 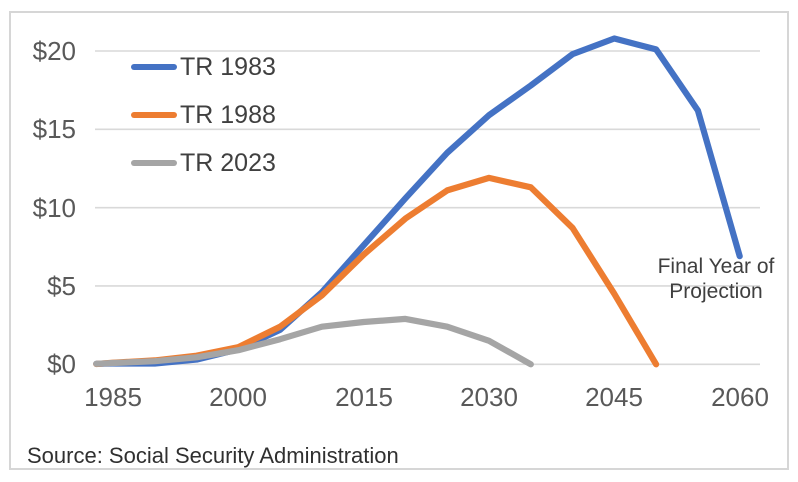 I want to click on final-year-annotation-line2: Projection, so click(x=716, y=291).